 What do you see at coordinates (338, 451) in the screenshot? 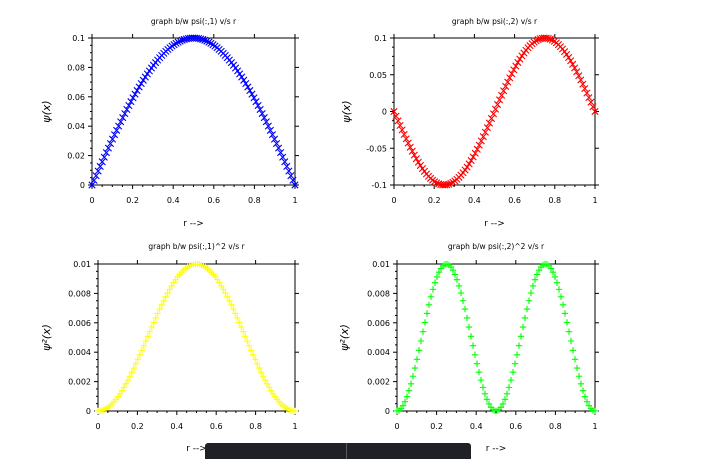
I see `bottom-toolbar-overlay` at bounding box center [338, 451].